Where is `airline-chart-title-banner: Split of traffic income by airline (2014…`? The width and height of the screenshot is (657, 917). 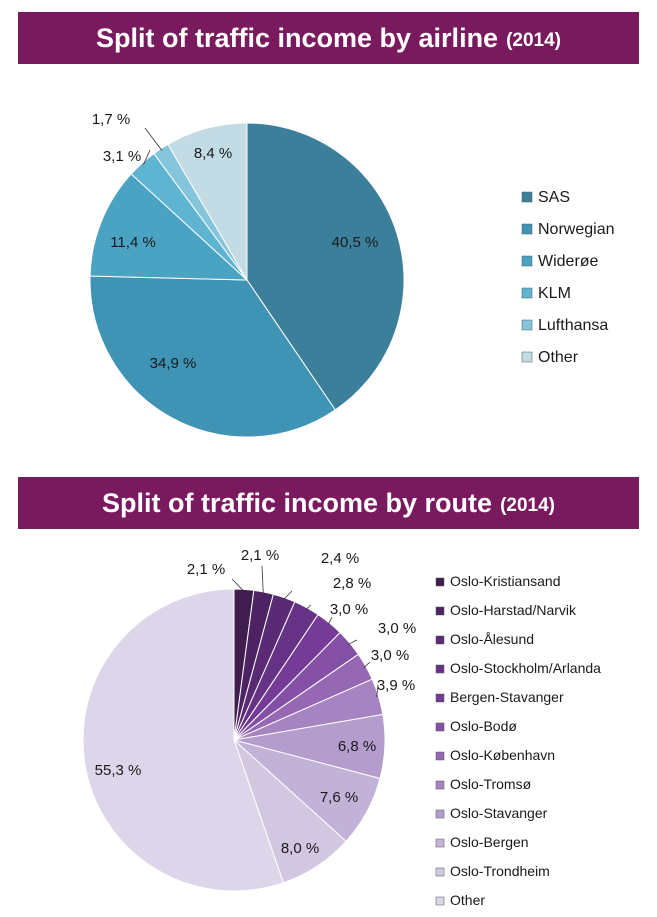 airline-chart-title-banner: Split of traffic income by airline (2014… is located at coordinates (328, 38).